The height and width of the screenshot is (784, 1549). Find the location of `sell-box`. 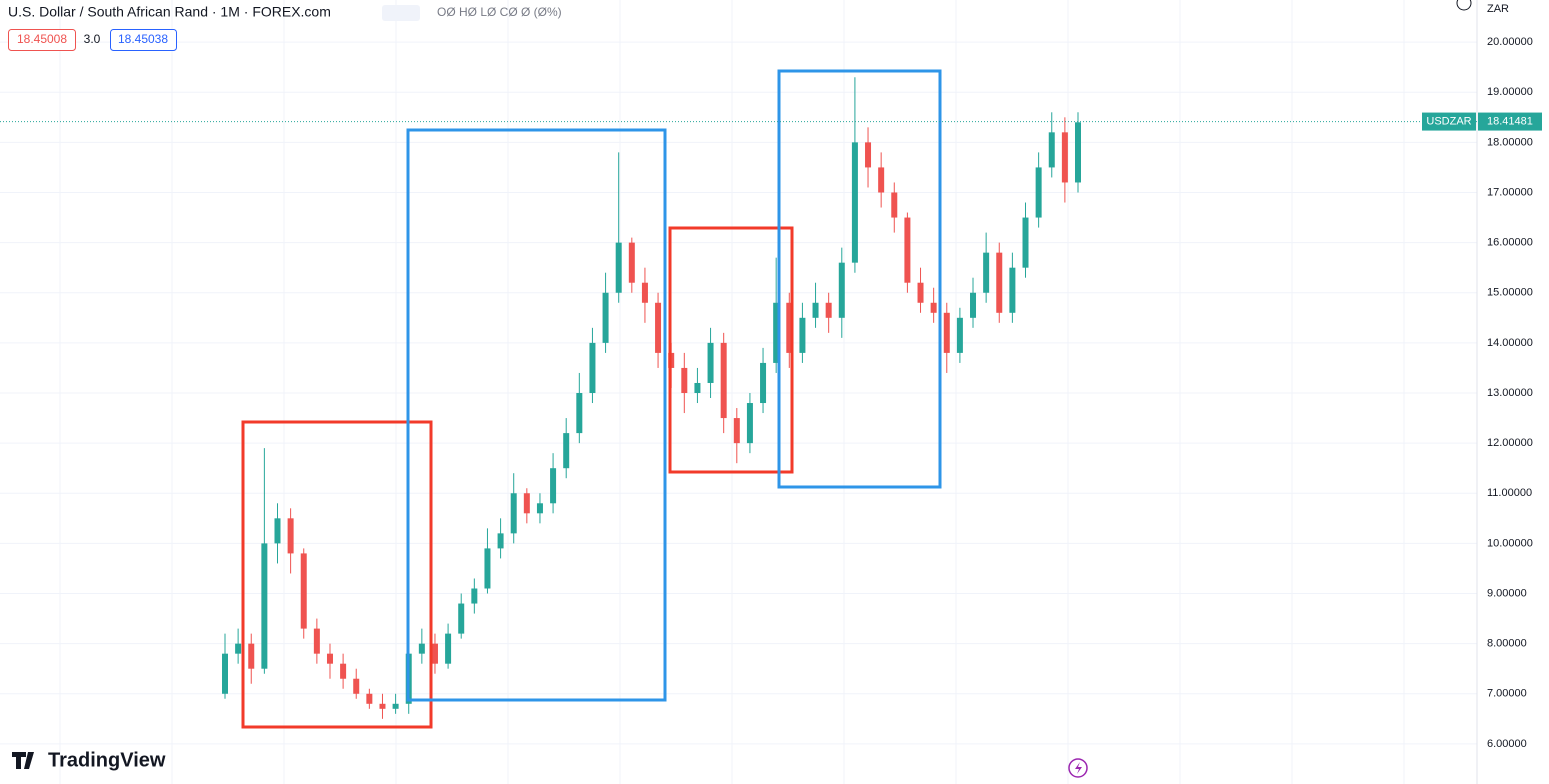

sell-box is located at coordinates (42, 40).